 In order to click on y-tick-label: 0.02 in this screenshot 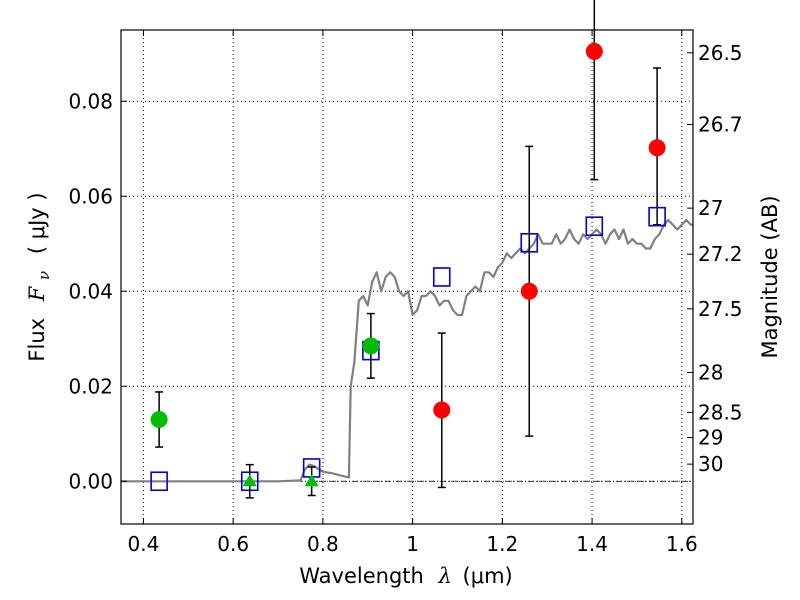, I will do `click(90, 386)`.